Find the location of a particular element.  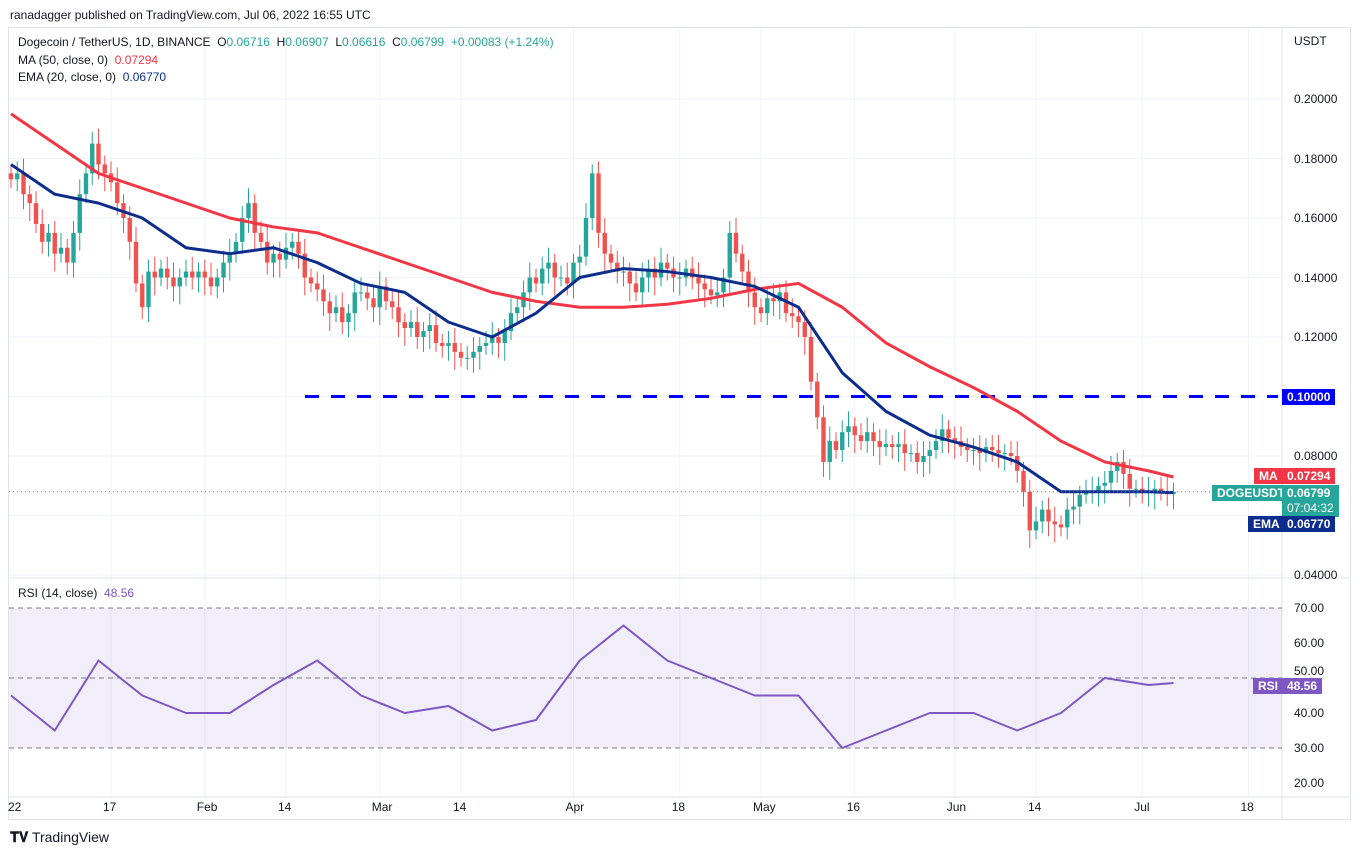

low-label: L is located at coordinates (339, 42).